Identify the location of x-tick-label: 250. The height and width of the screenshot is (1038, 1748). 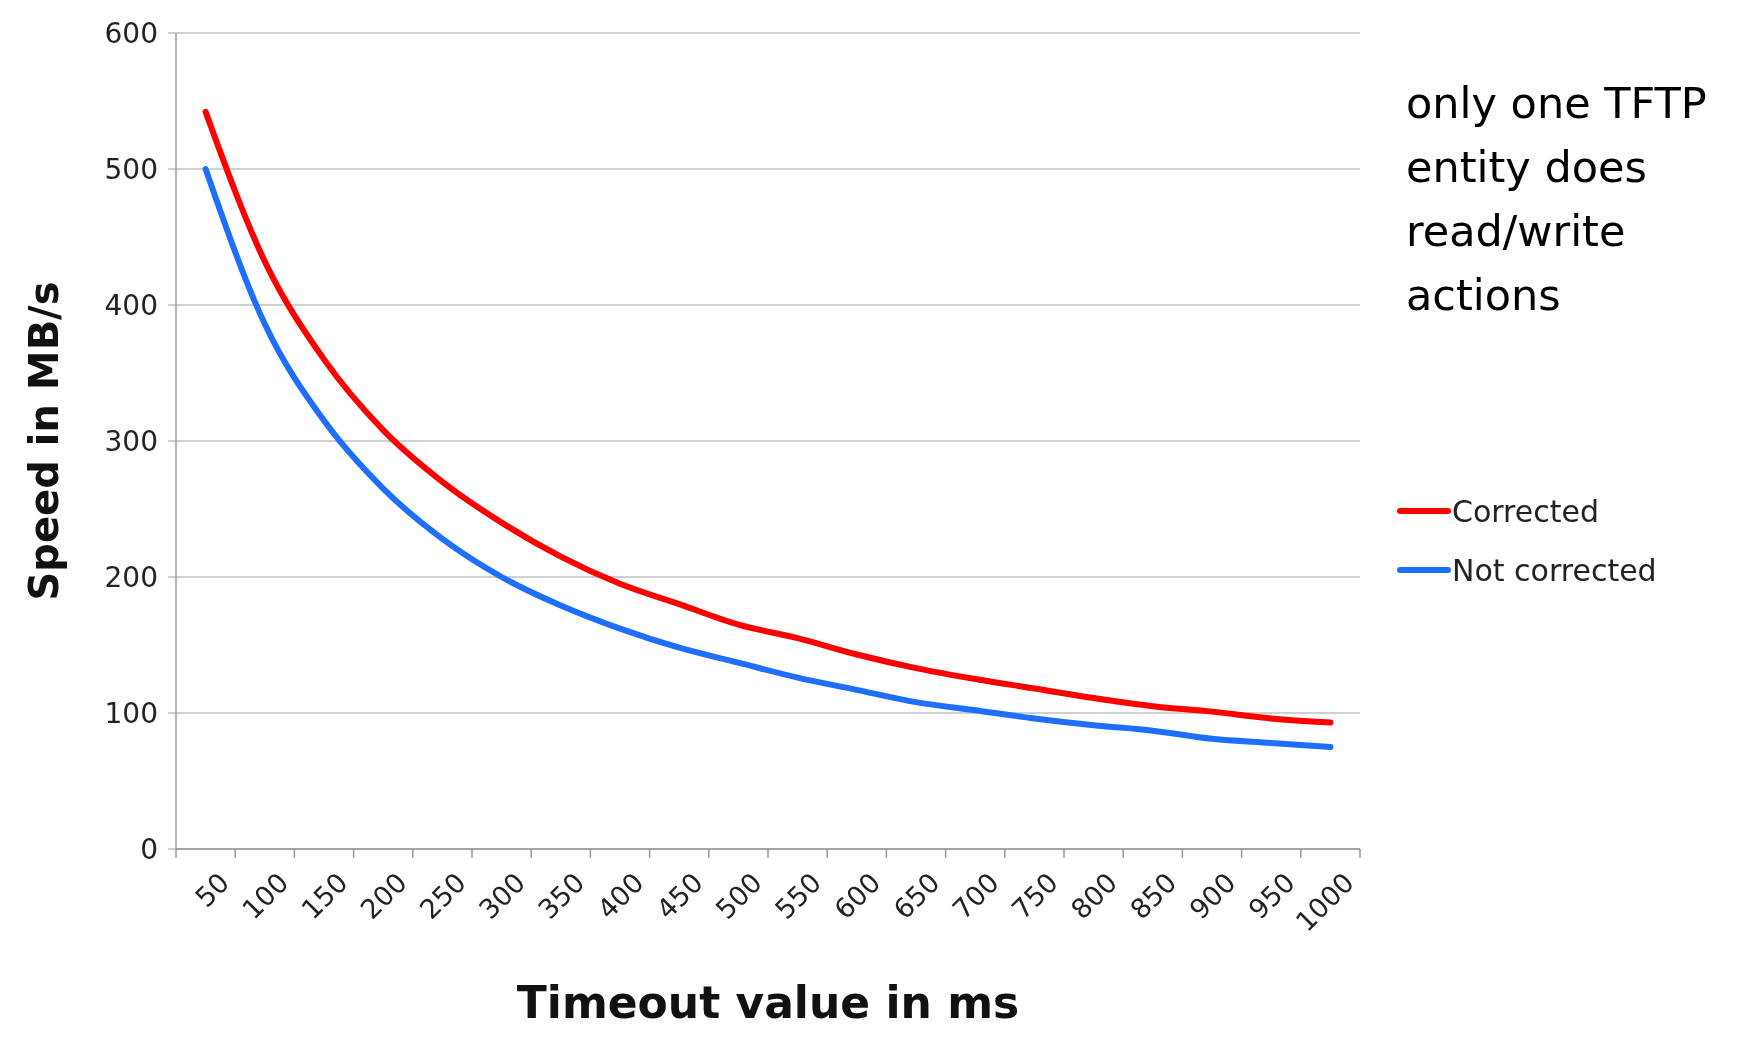
(443, 896).